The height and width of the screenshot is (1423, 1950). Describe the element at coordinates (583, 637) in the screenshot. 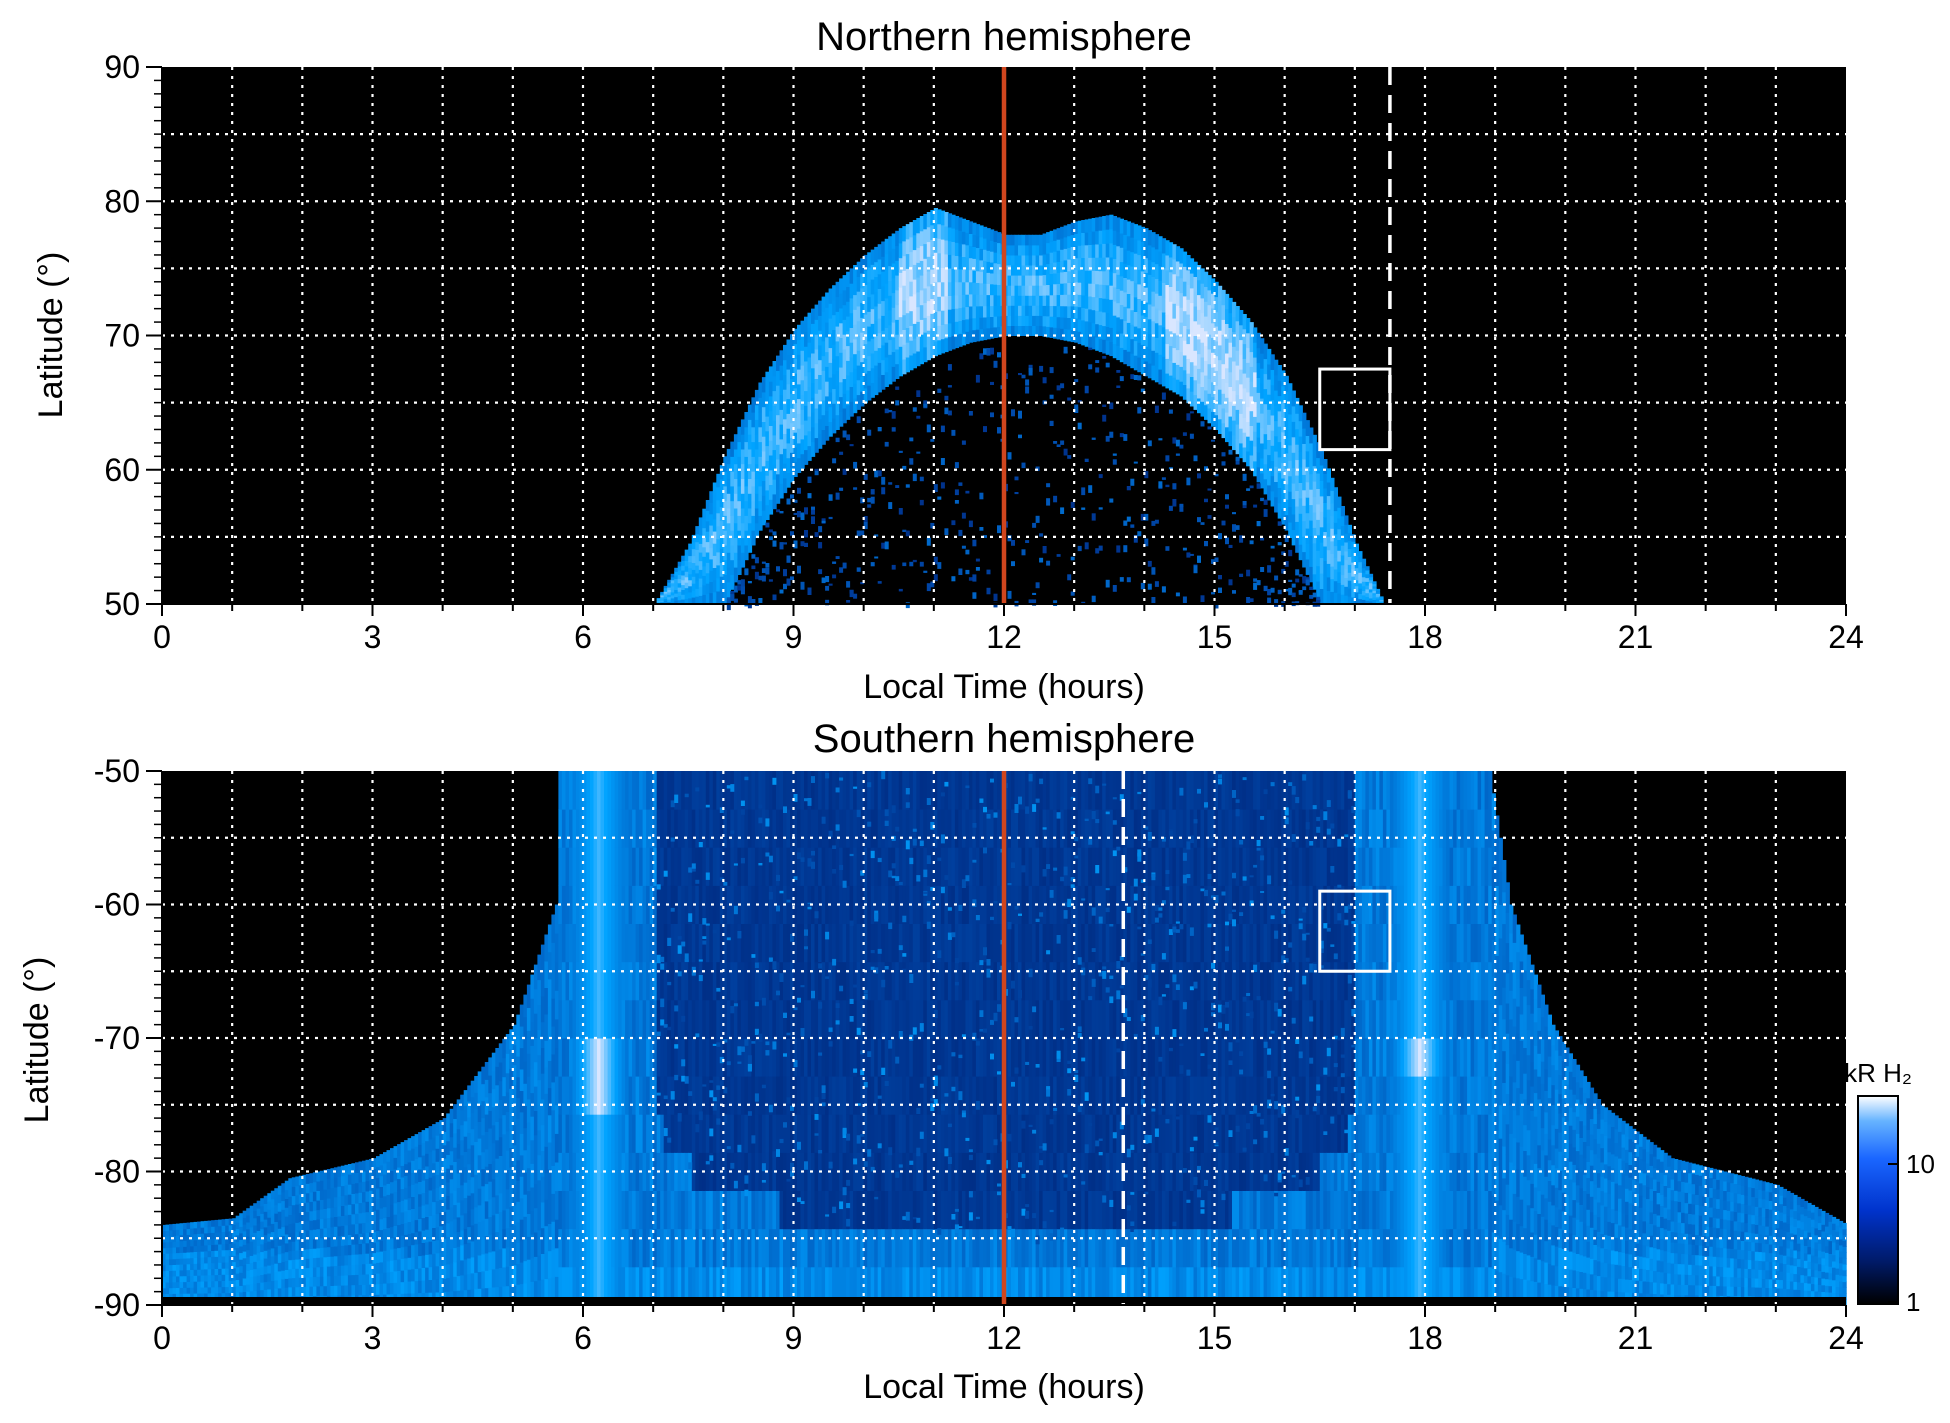

I see `x-tick-label: 6` at that location.